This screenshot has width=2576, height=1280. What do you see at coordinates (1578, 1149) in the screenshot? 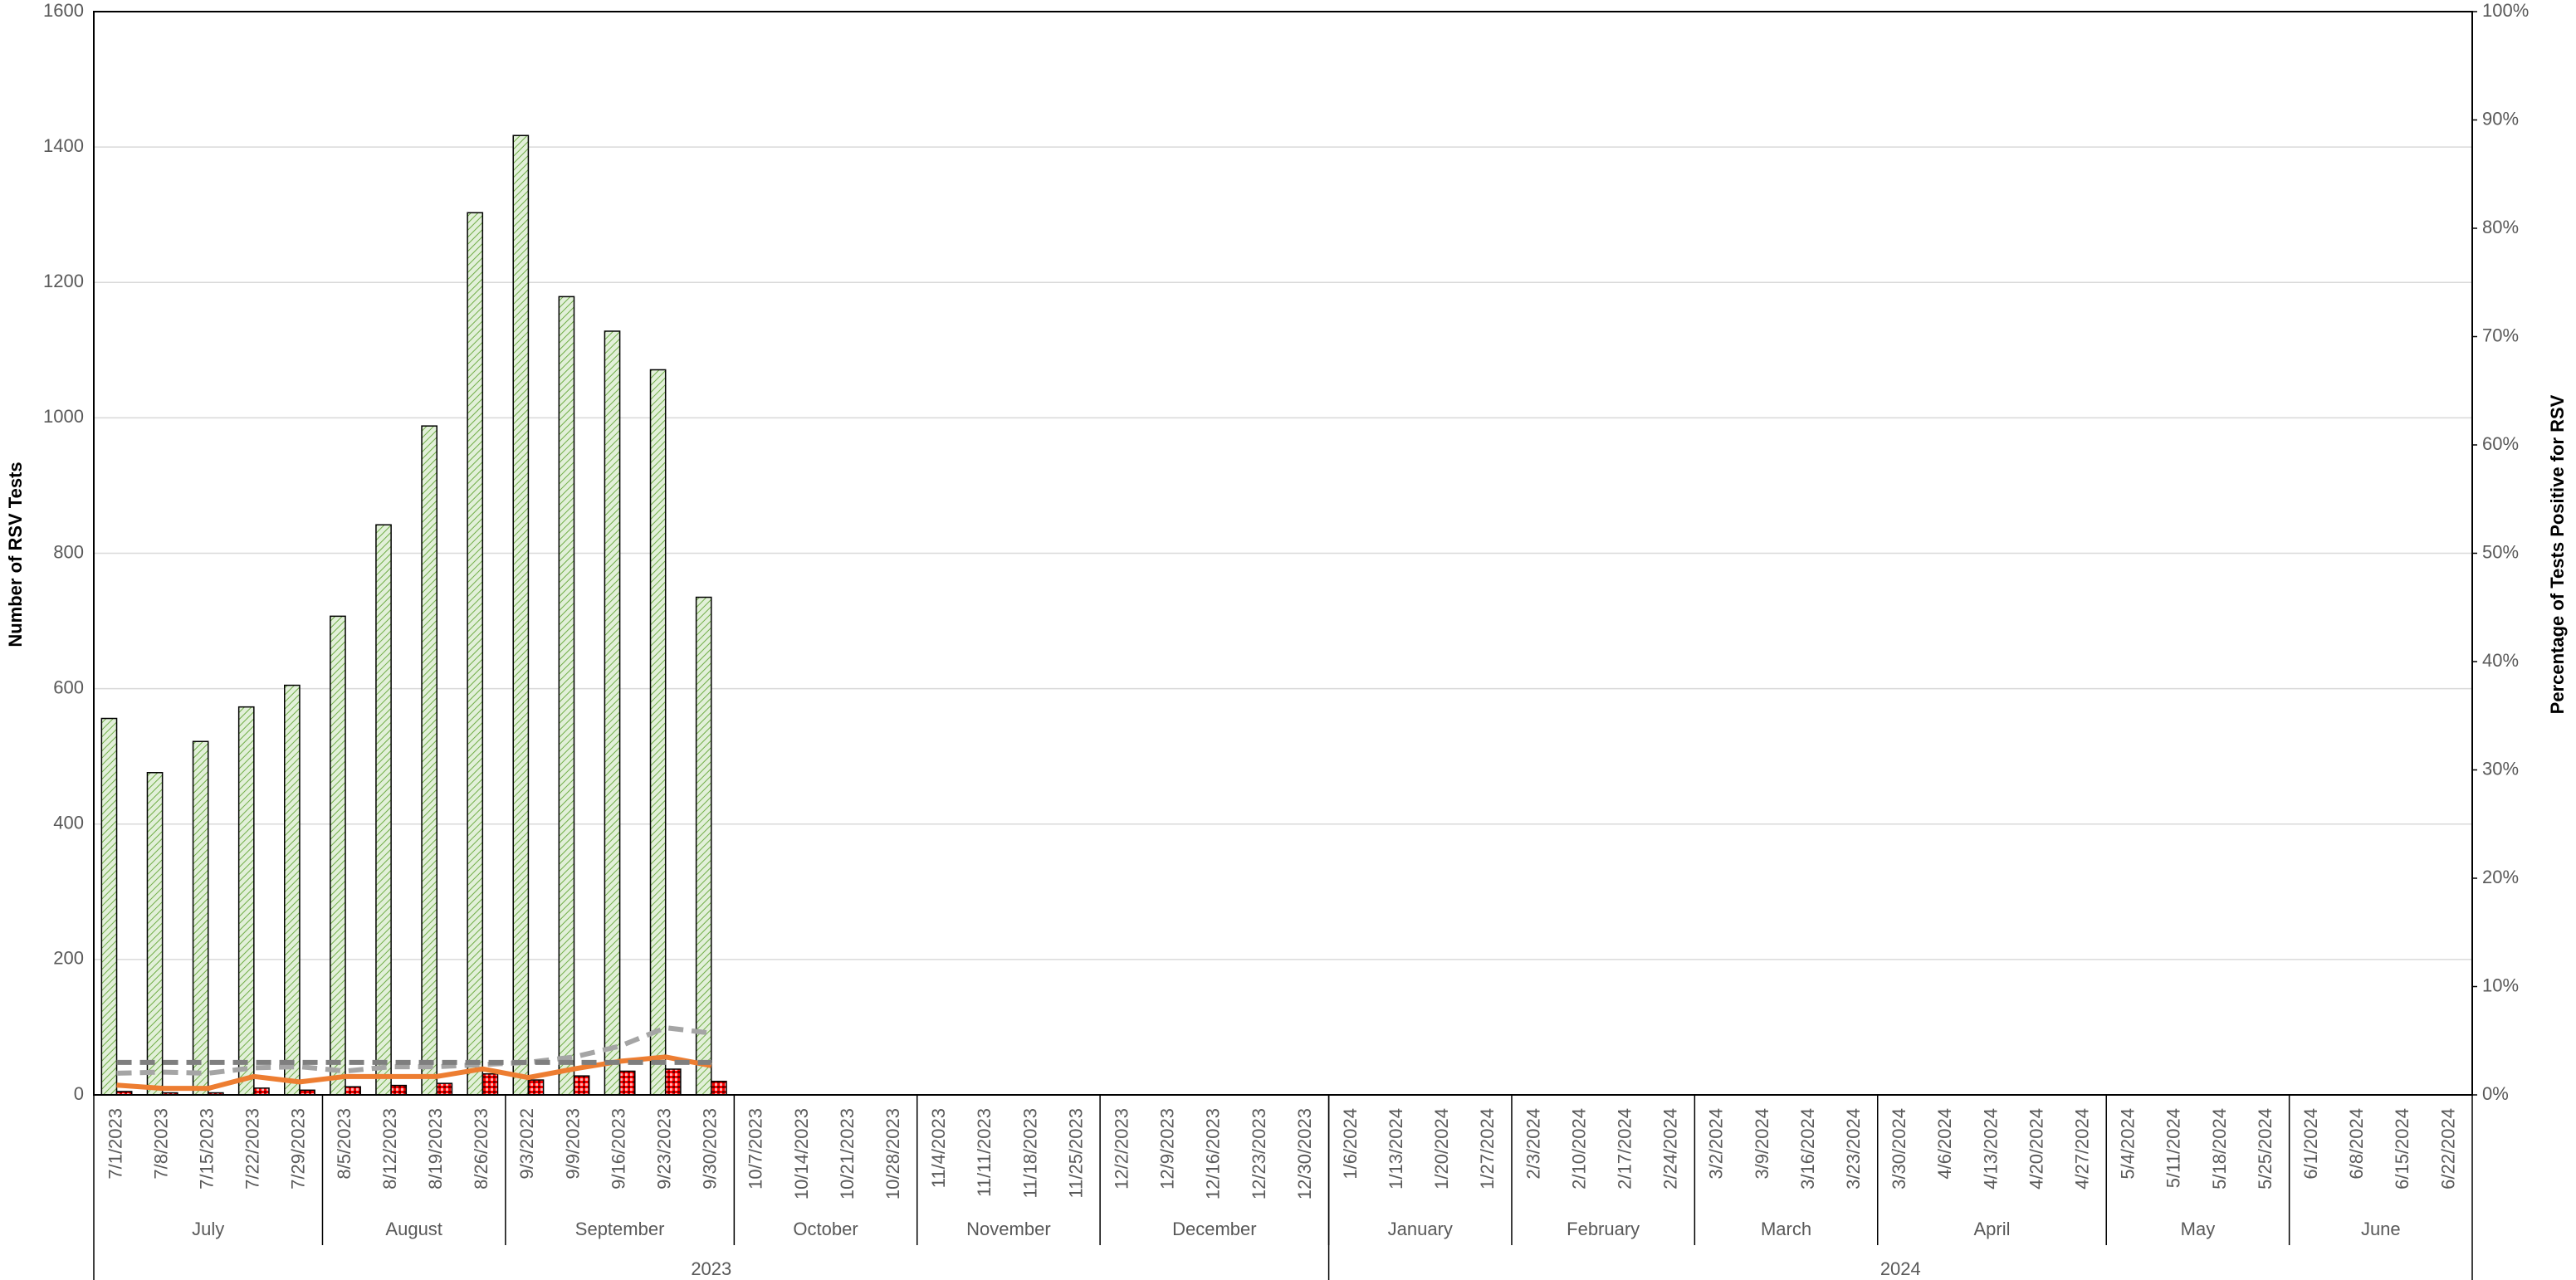
I see `x-tick-label: 2/10/2024` at bounding box center [1578, 1149].